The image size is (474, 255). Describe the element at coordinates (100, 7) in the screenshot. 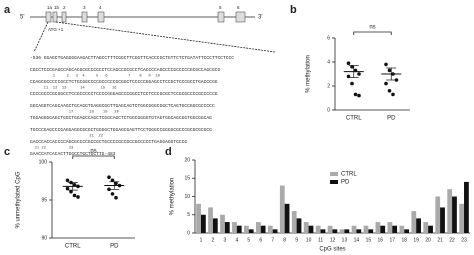

I see `exon-label: 4` at that location.